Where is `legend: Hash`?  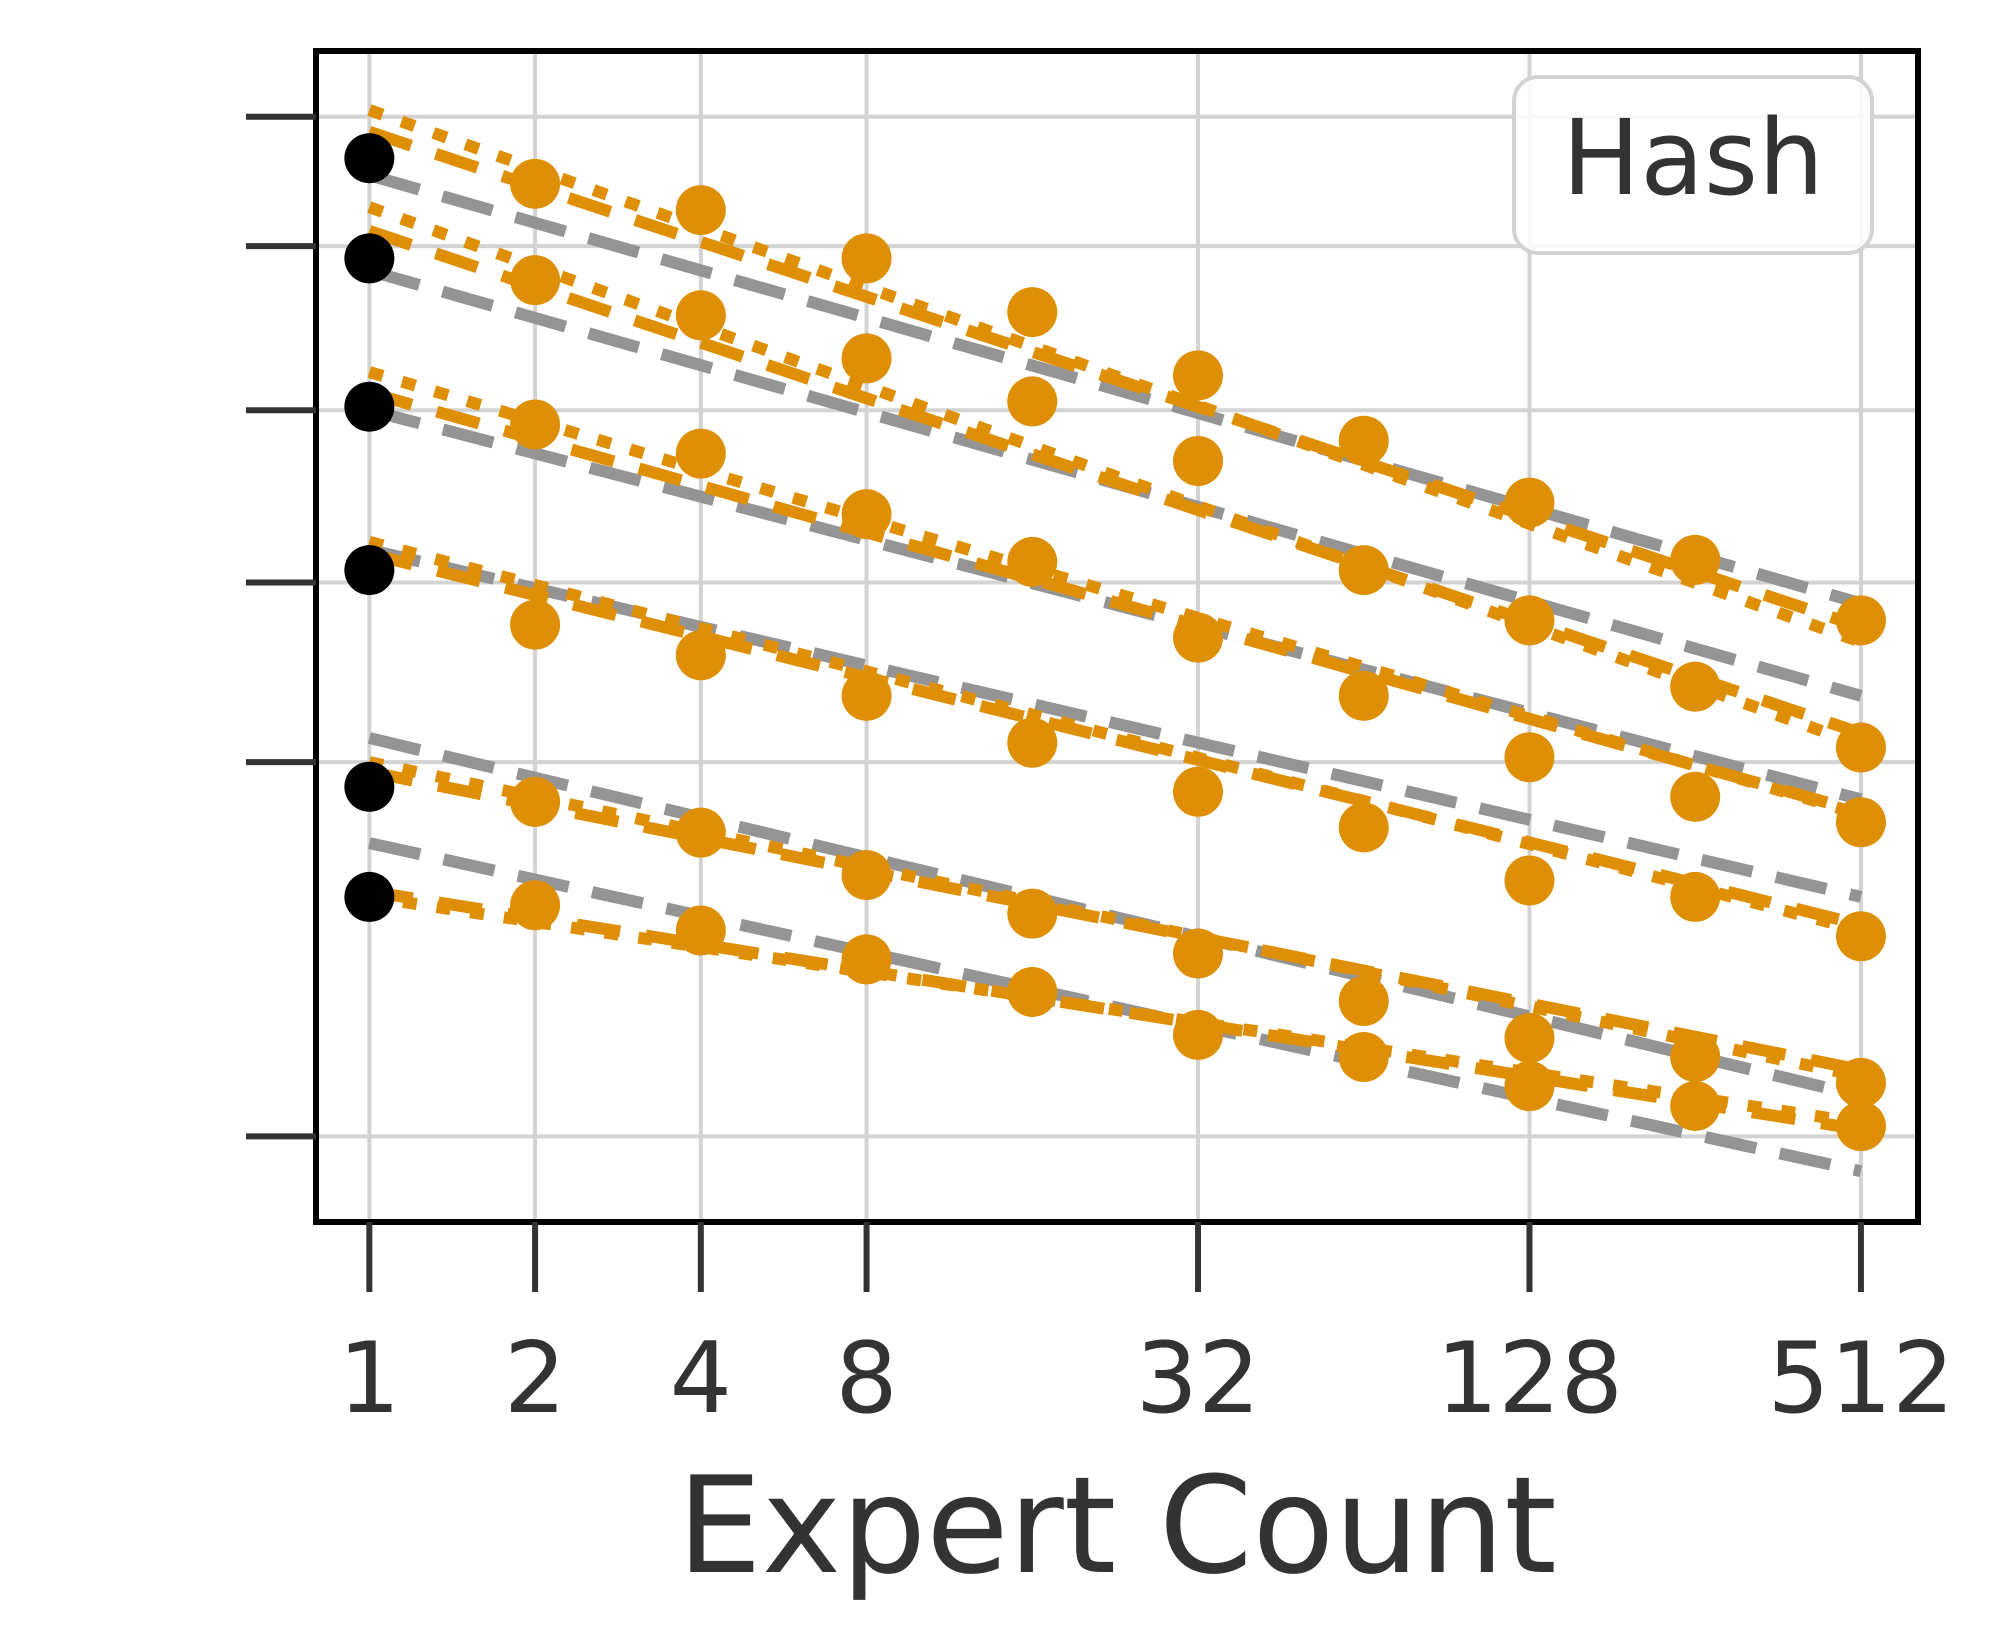 legend: Hash is located at coordinates (1693, 165).